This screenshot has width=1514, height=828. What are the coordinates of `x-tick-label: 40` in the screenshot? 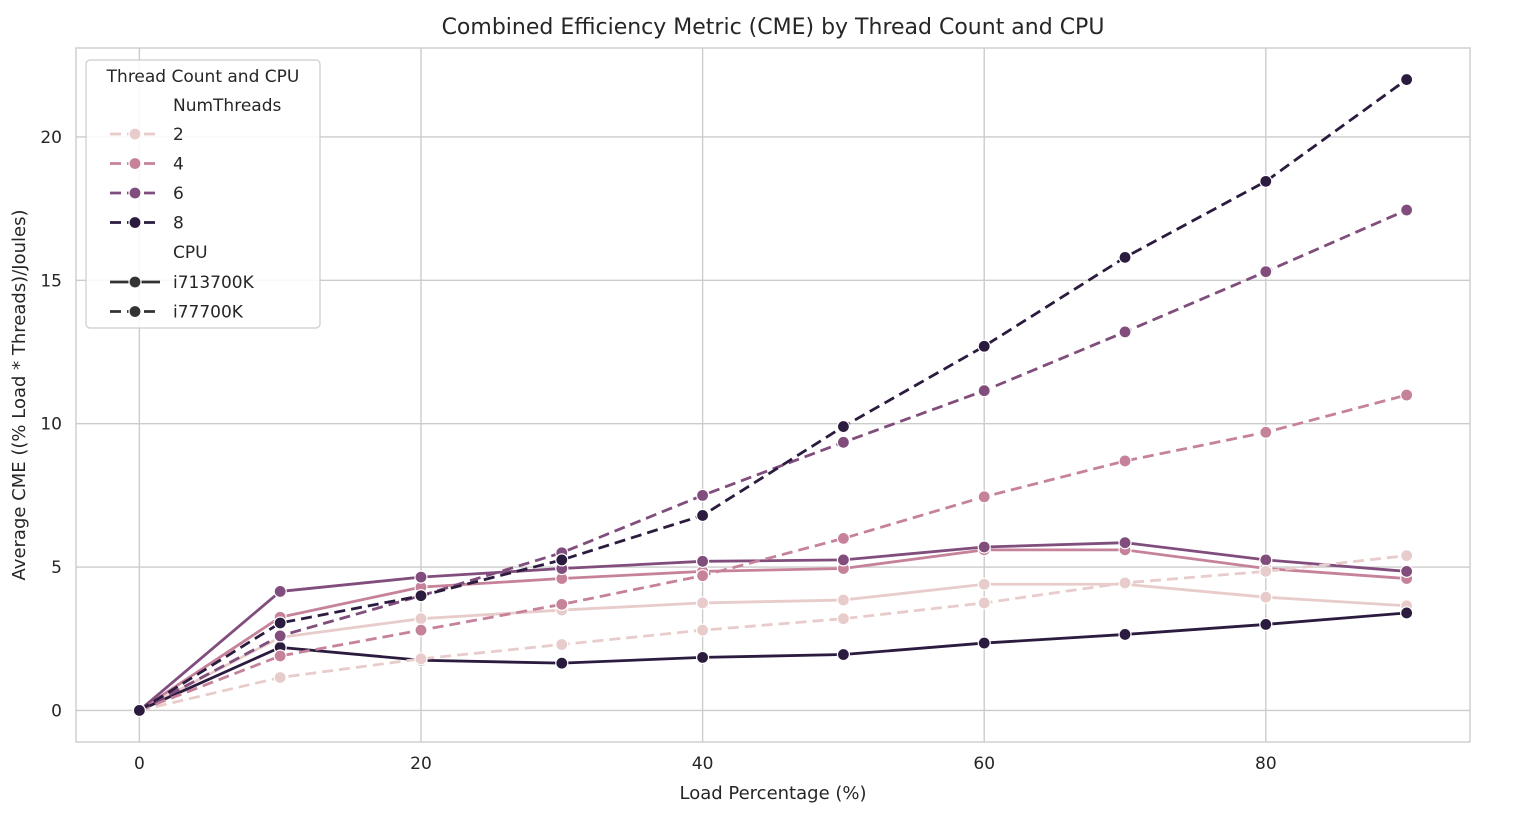 It's located at (703, 764).